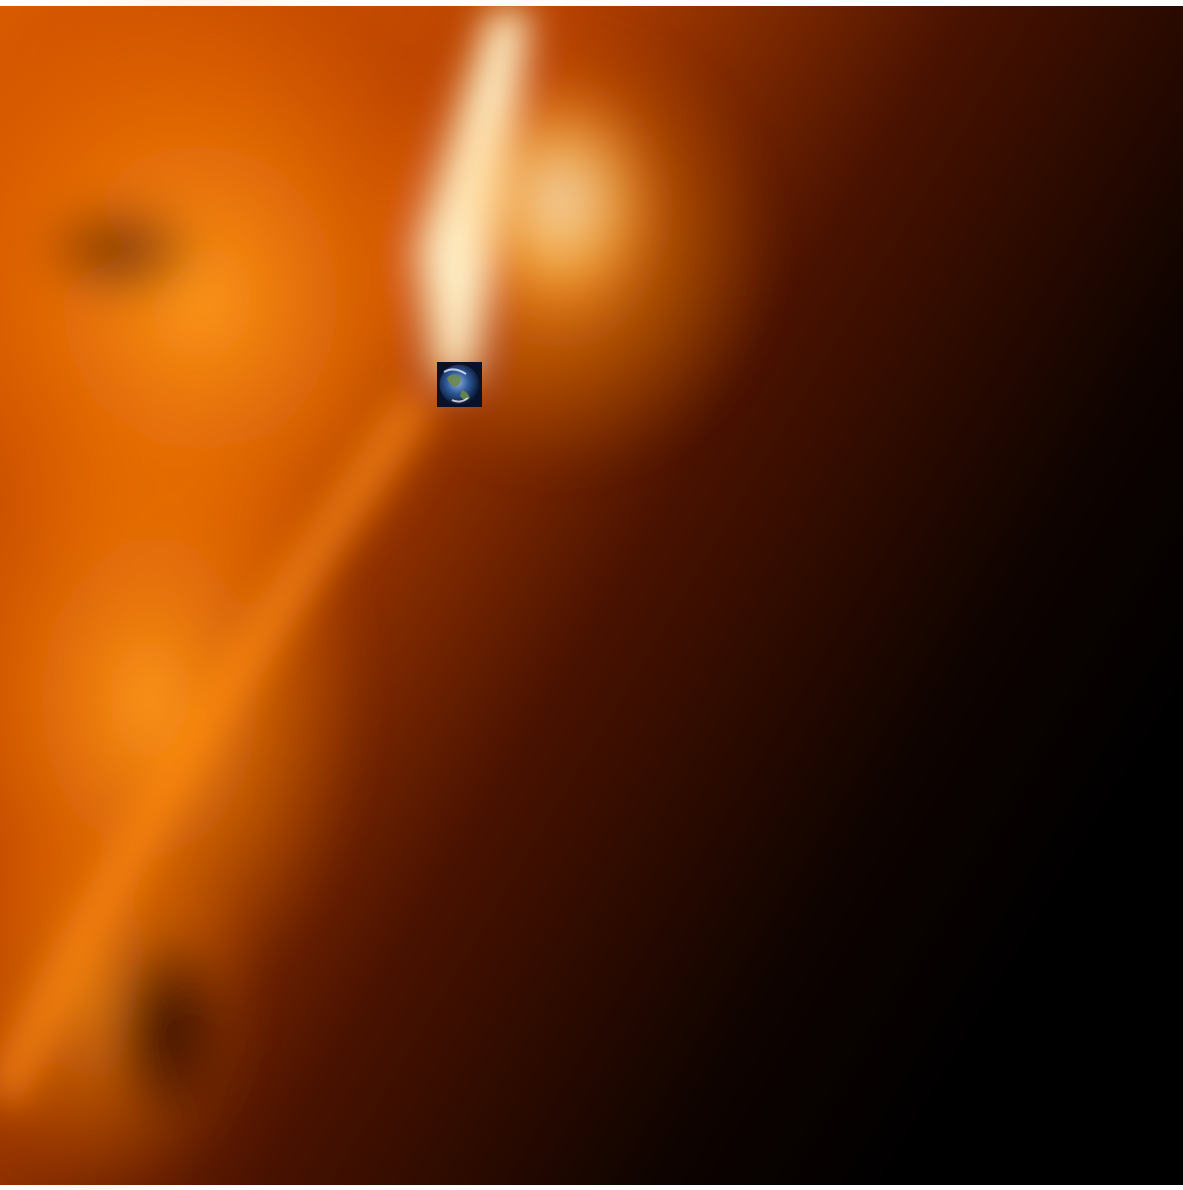 The width and height of the screenshot is (1183, 1190). I want to click on earth-icon, so click(459, 384).